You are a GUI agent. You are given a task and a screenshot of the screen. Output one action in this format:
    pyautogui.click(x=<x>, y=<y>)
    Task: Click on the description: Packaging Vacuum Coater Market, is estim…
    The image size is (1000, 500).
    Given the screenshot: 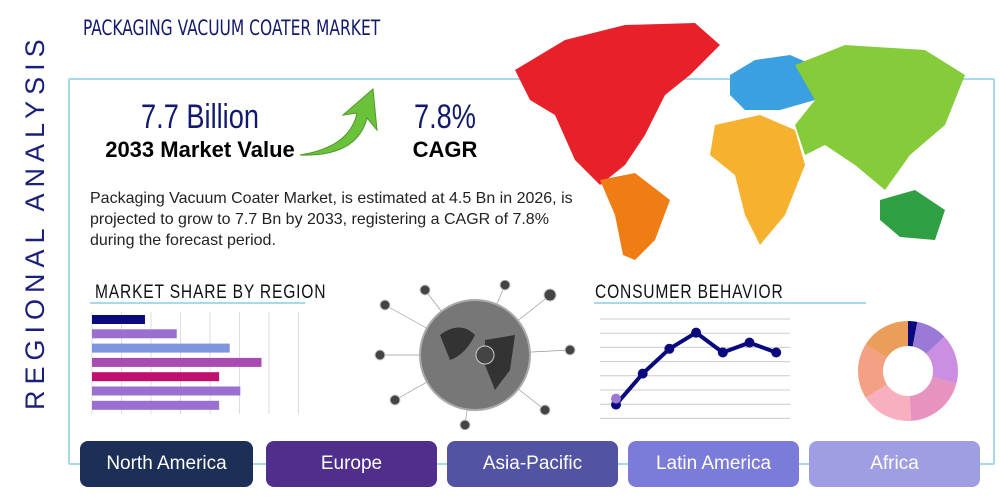 What is the action you would take?
    pyautogui.click(x=331, y=219)
    